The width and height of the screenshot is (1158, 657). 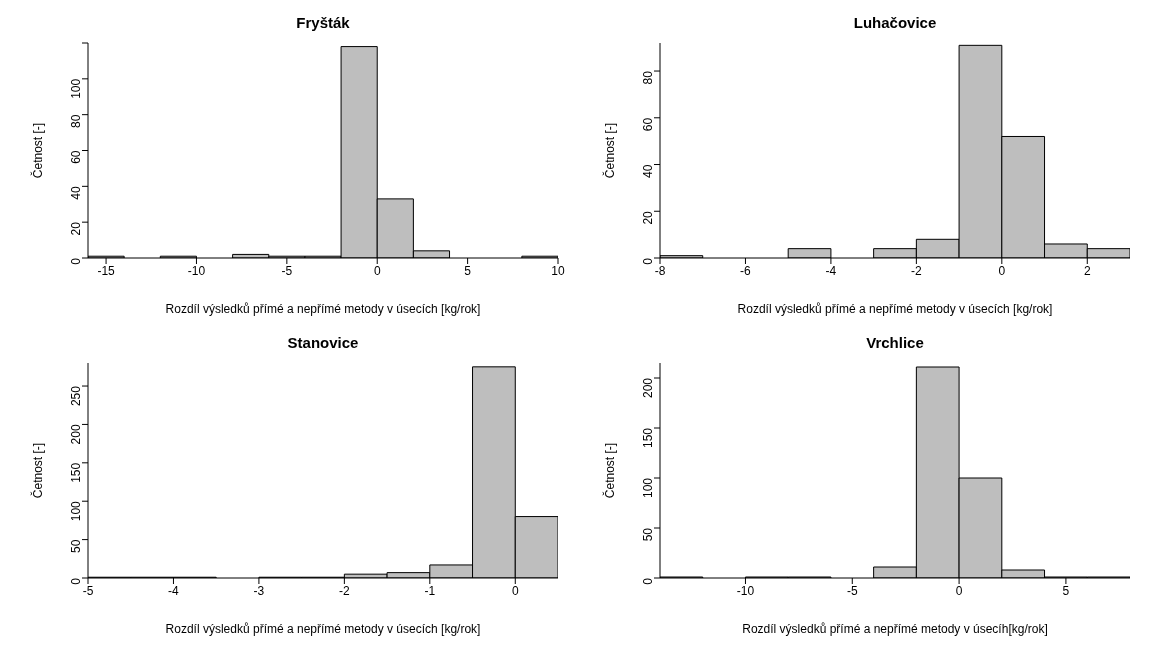 I want to click on x-tick-label: -3, so click(x=259, y=590).